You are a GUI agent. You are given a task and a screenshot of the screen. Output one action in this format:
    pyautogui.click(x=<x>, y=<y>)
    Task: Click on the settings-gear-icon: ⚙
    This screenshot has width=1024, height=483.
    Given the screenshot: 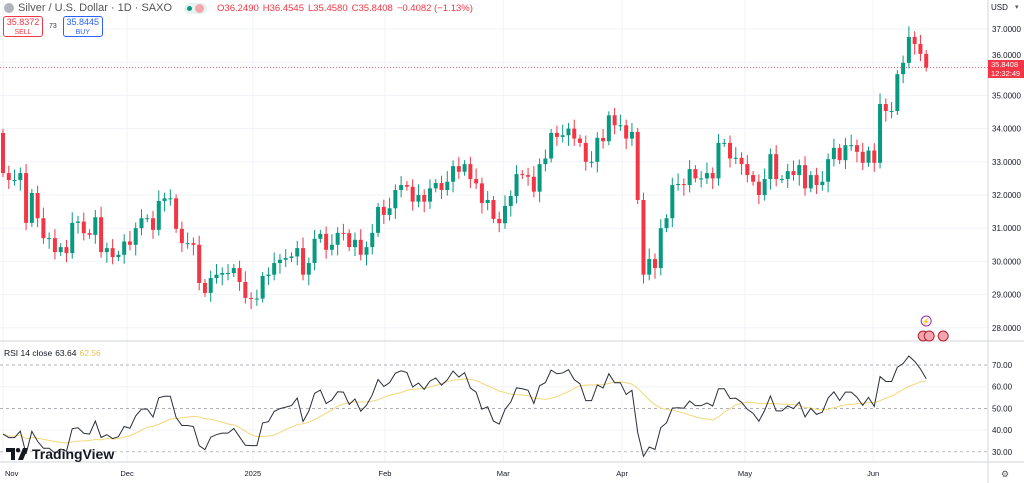 What is the action you would take?
    pyautogui.click(x=1005, y=474)
    